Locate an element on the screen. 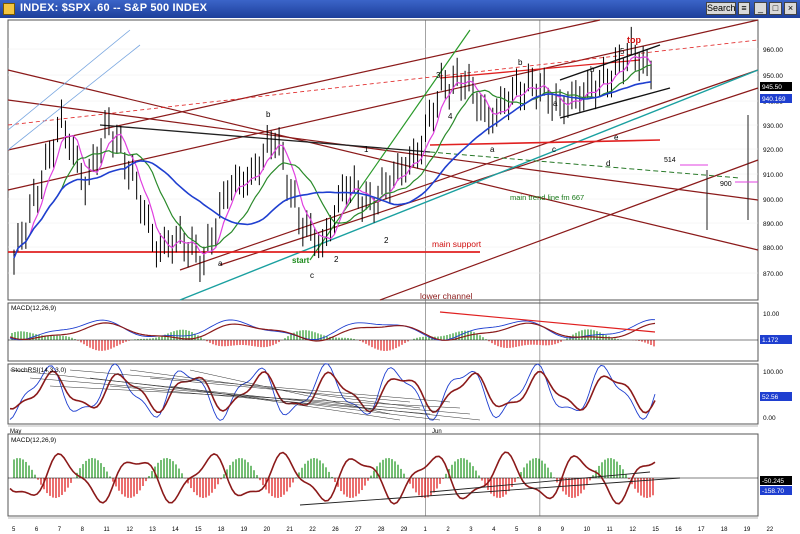  stoch-last-value: 52.56 is located at coordinates (770, 397).